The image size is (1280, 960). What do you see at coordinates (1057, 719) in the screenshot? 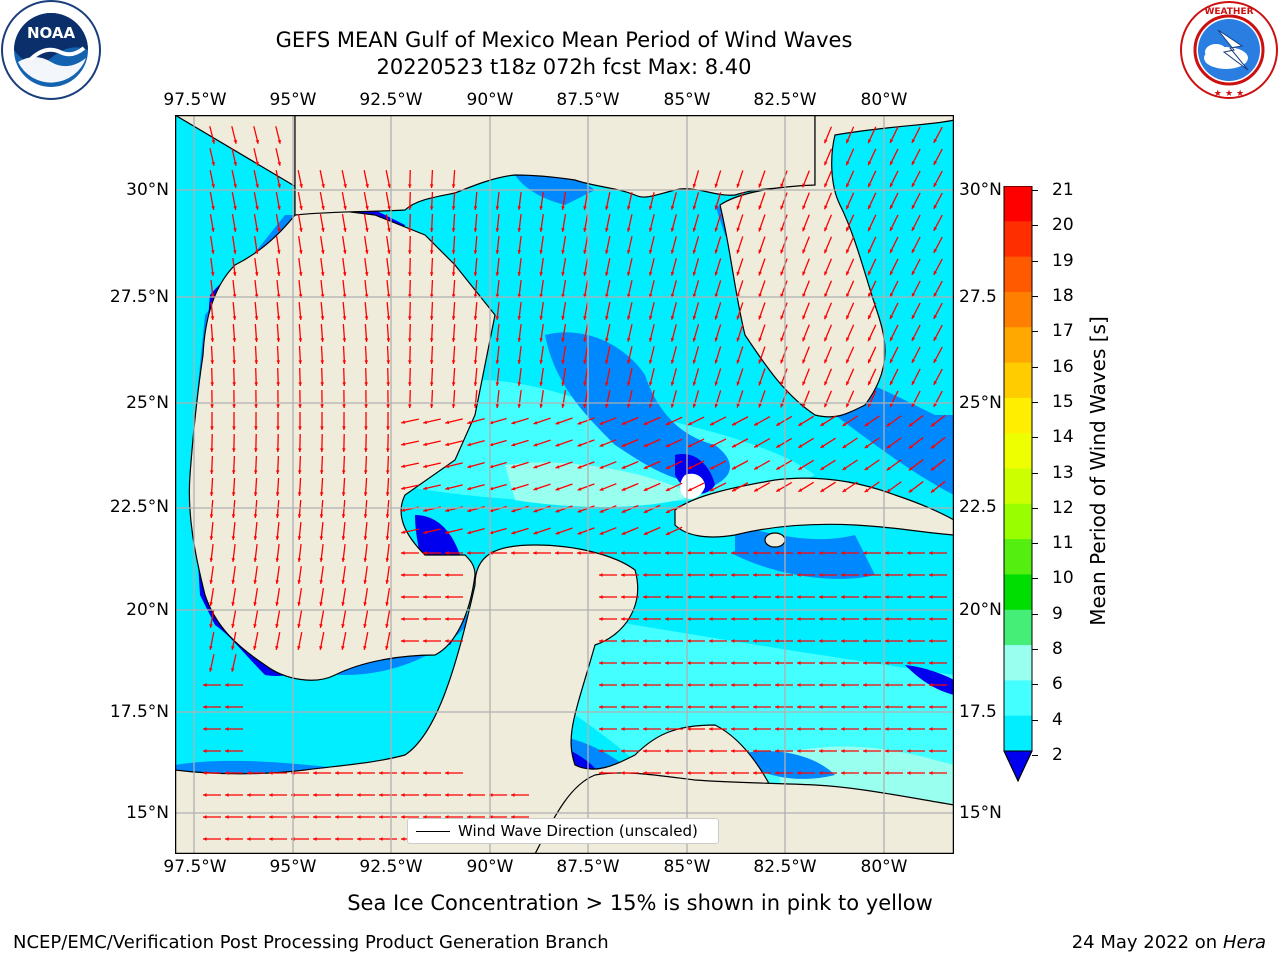
I see `colorbar-label: 4` at bounding box center [1057, 719].